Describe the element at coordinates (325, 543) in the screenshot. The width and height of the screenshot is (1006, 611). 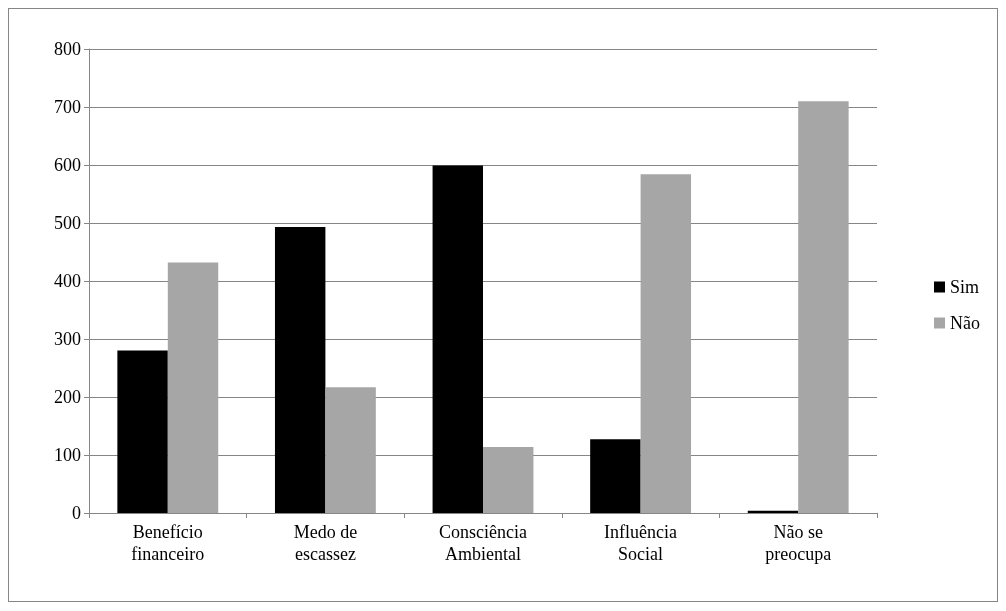
I see `x-tick-label: Medo de escassez` at that location.